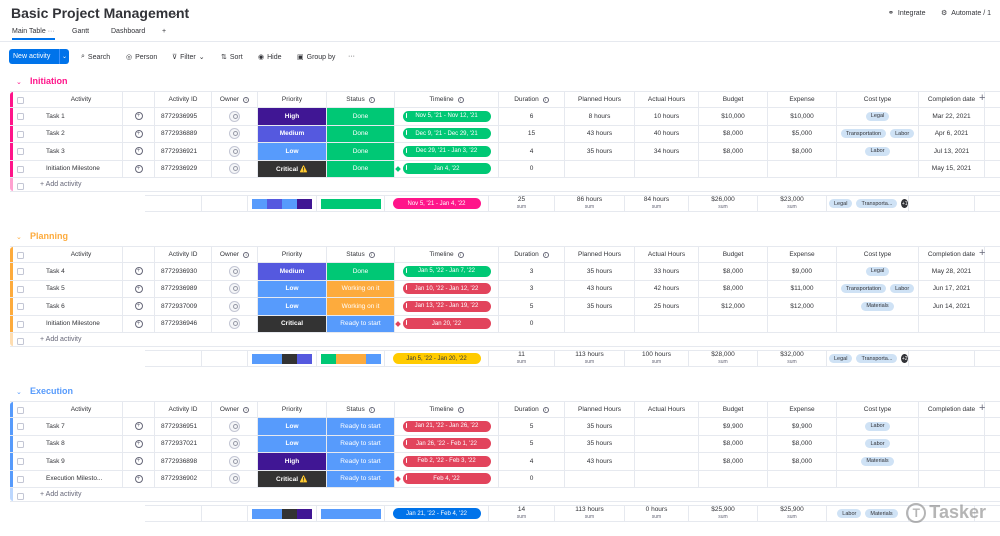  I want to click on summary-budget: $25,900 sum, so click(723, 513).